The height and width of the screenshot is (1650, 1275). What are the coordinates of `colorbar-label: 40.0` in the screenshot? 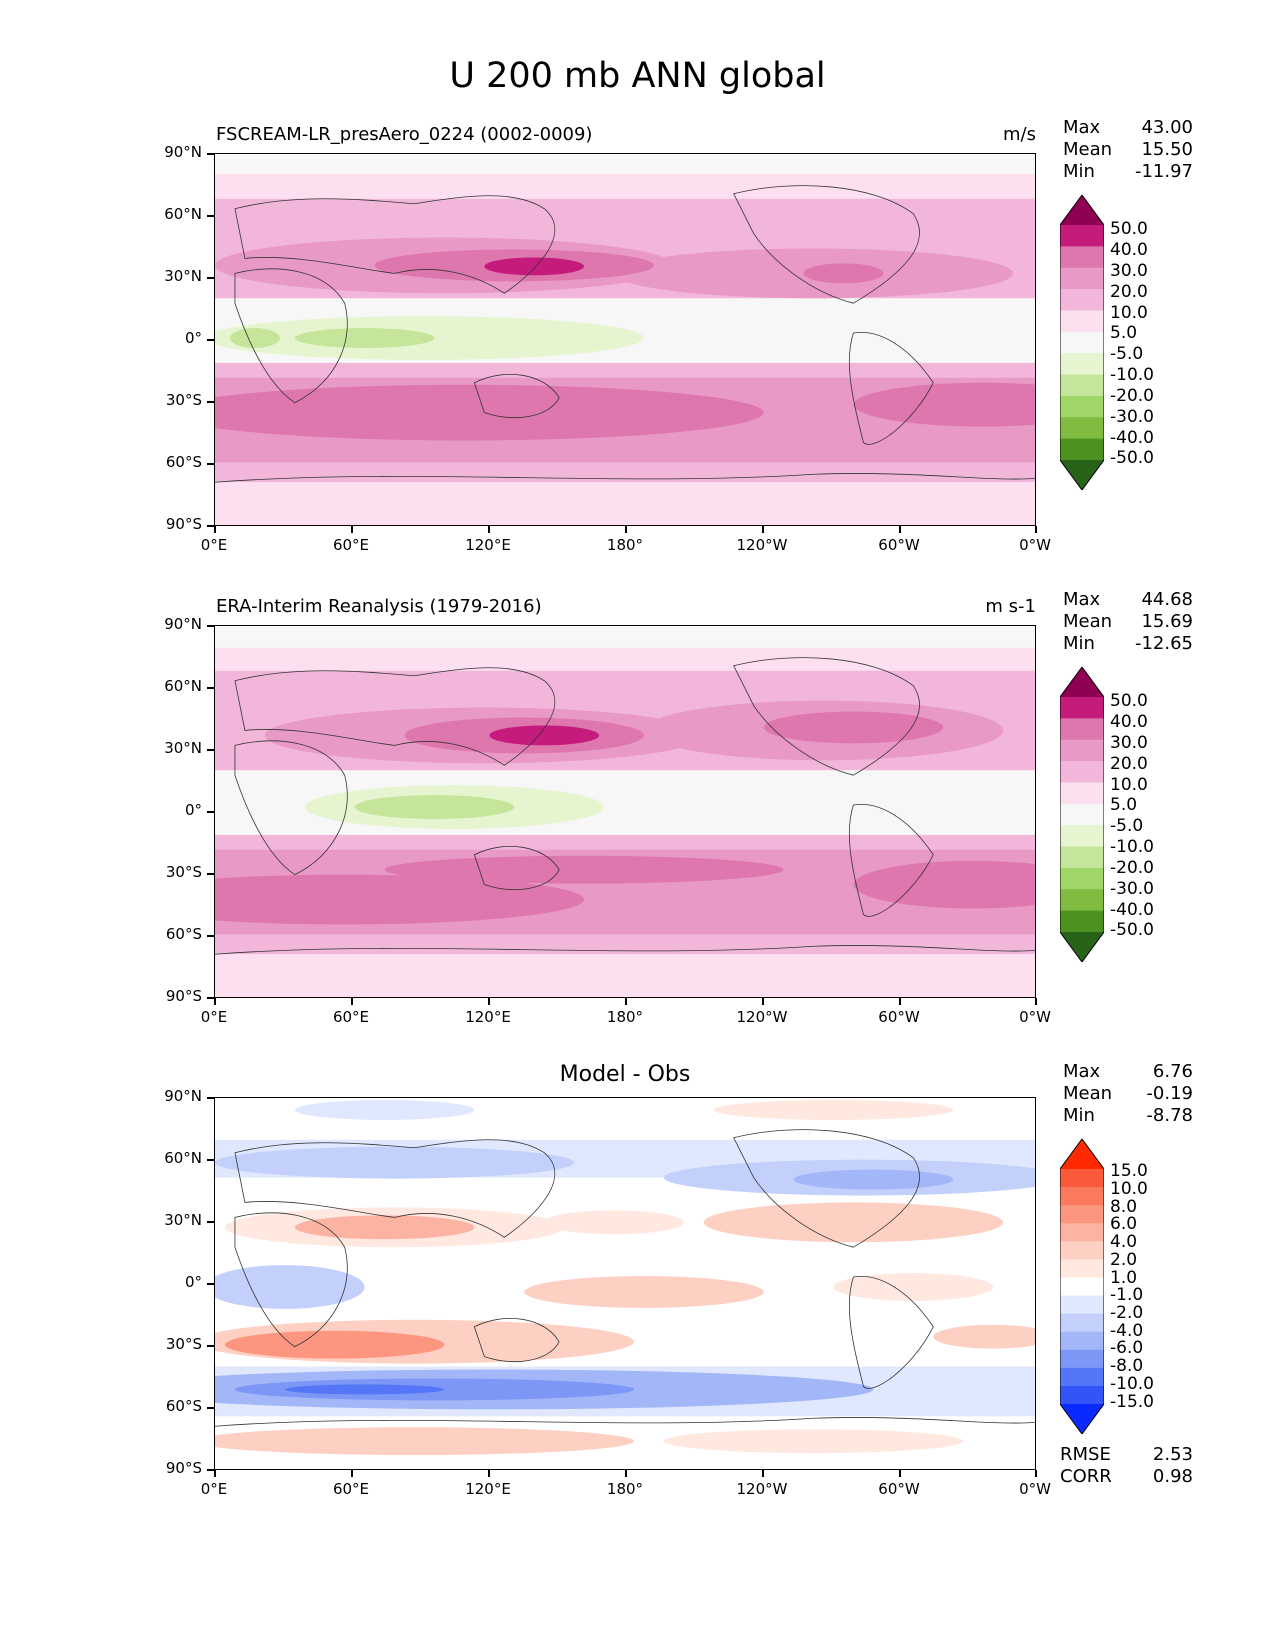 It's located at (1129, 250).